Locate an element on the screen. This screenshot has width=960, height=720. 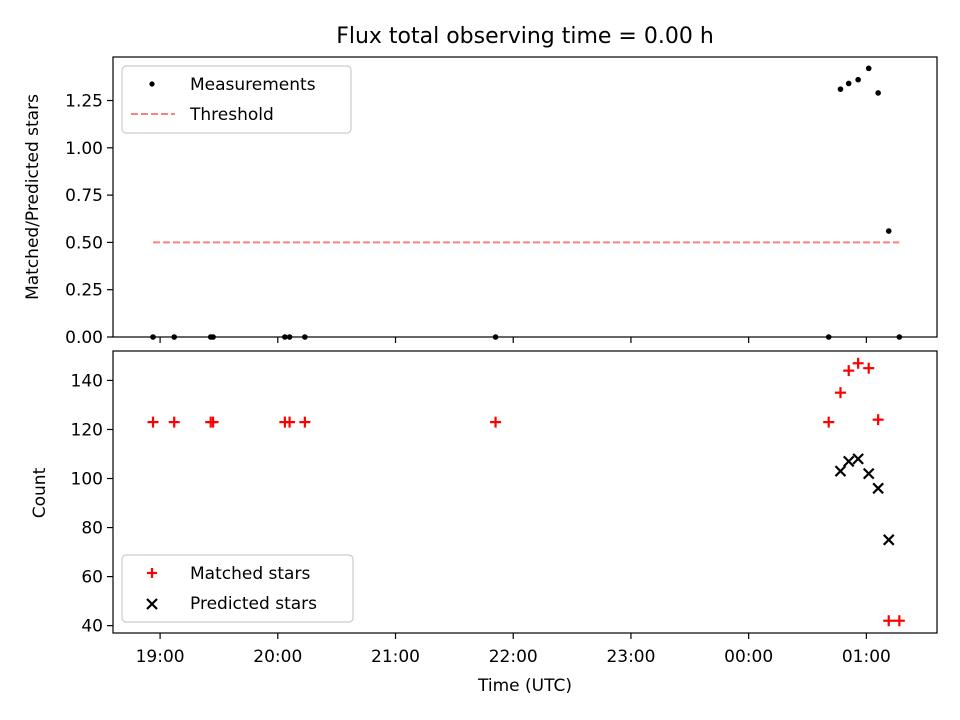
top-ytick-label: 0.25 is located at coordinates (84, 291).